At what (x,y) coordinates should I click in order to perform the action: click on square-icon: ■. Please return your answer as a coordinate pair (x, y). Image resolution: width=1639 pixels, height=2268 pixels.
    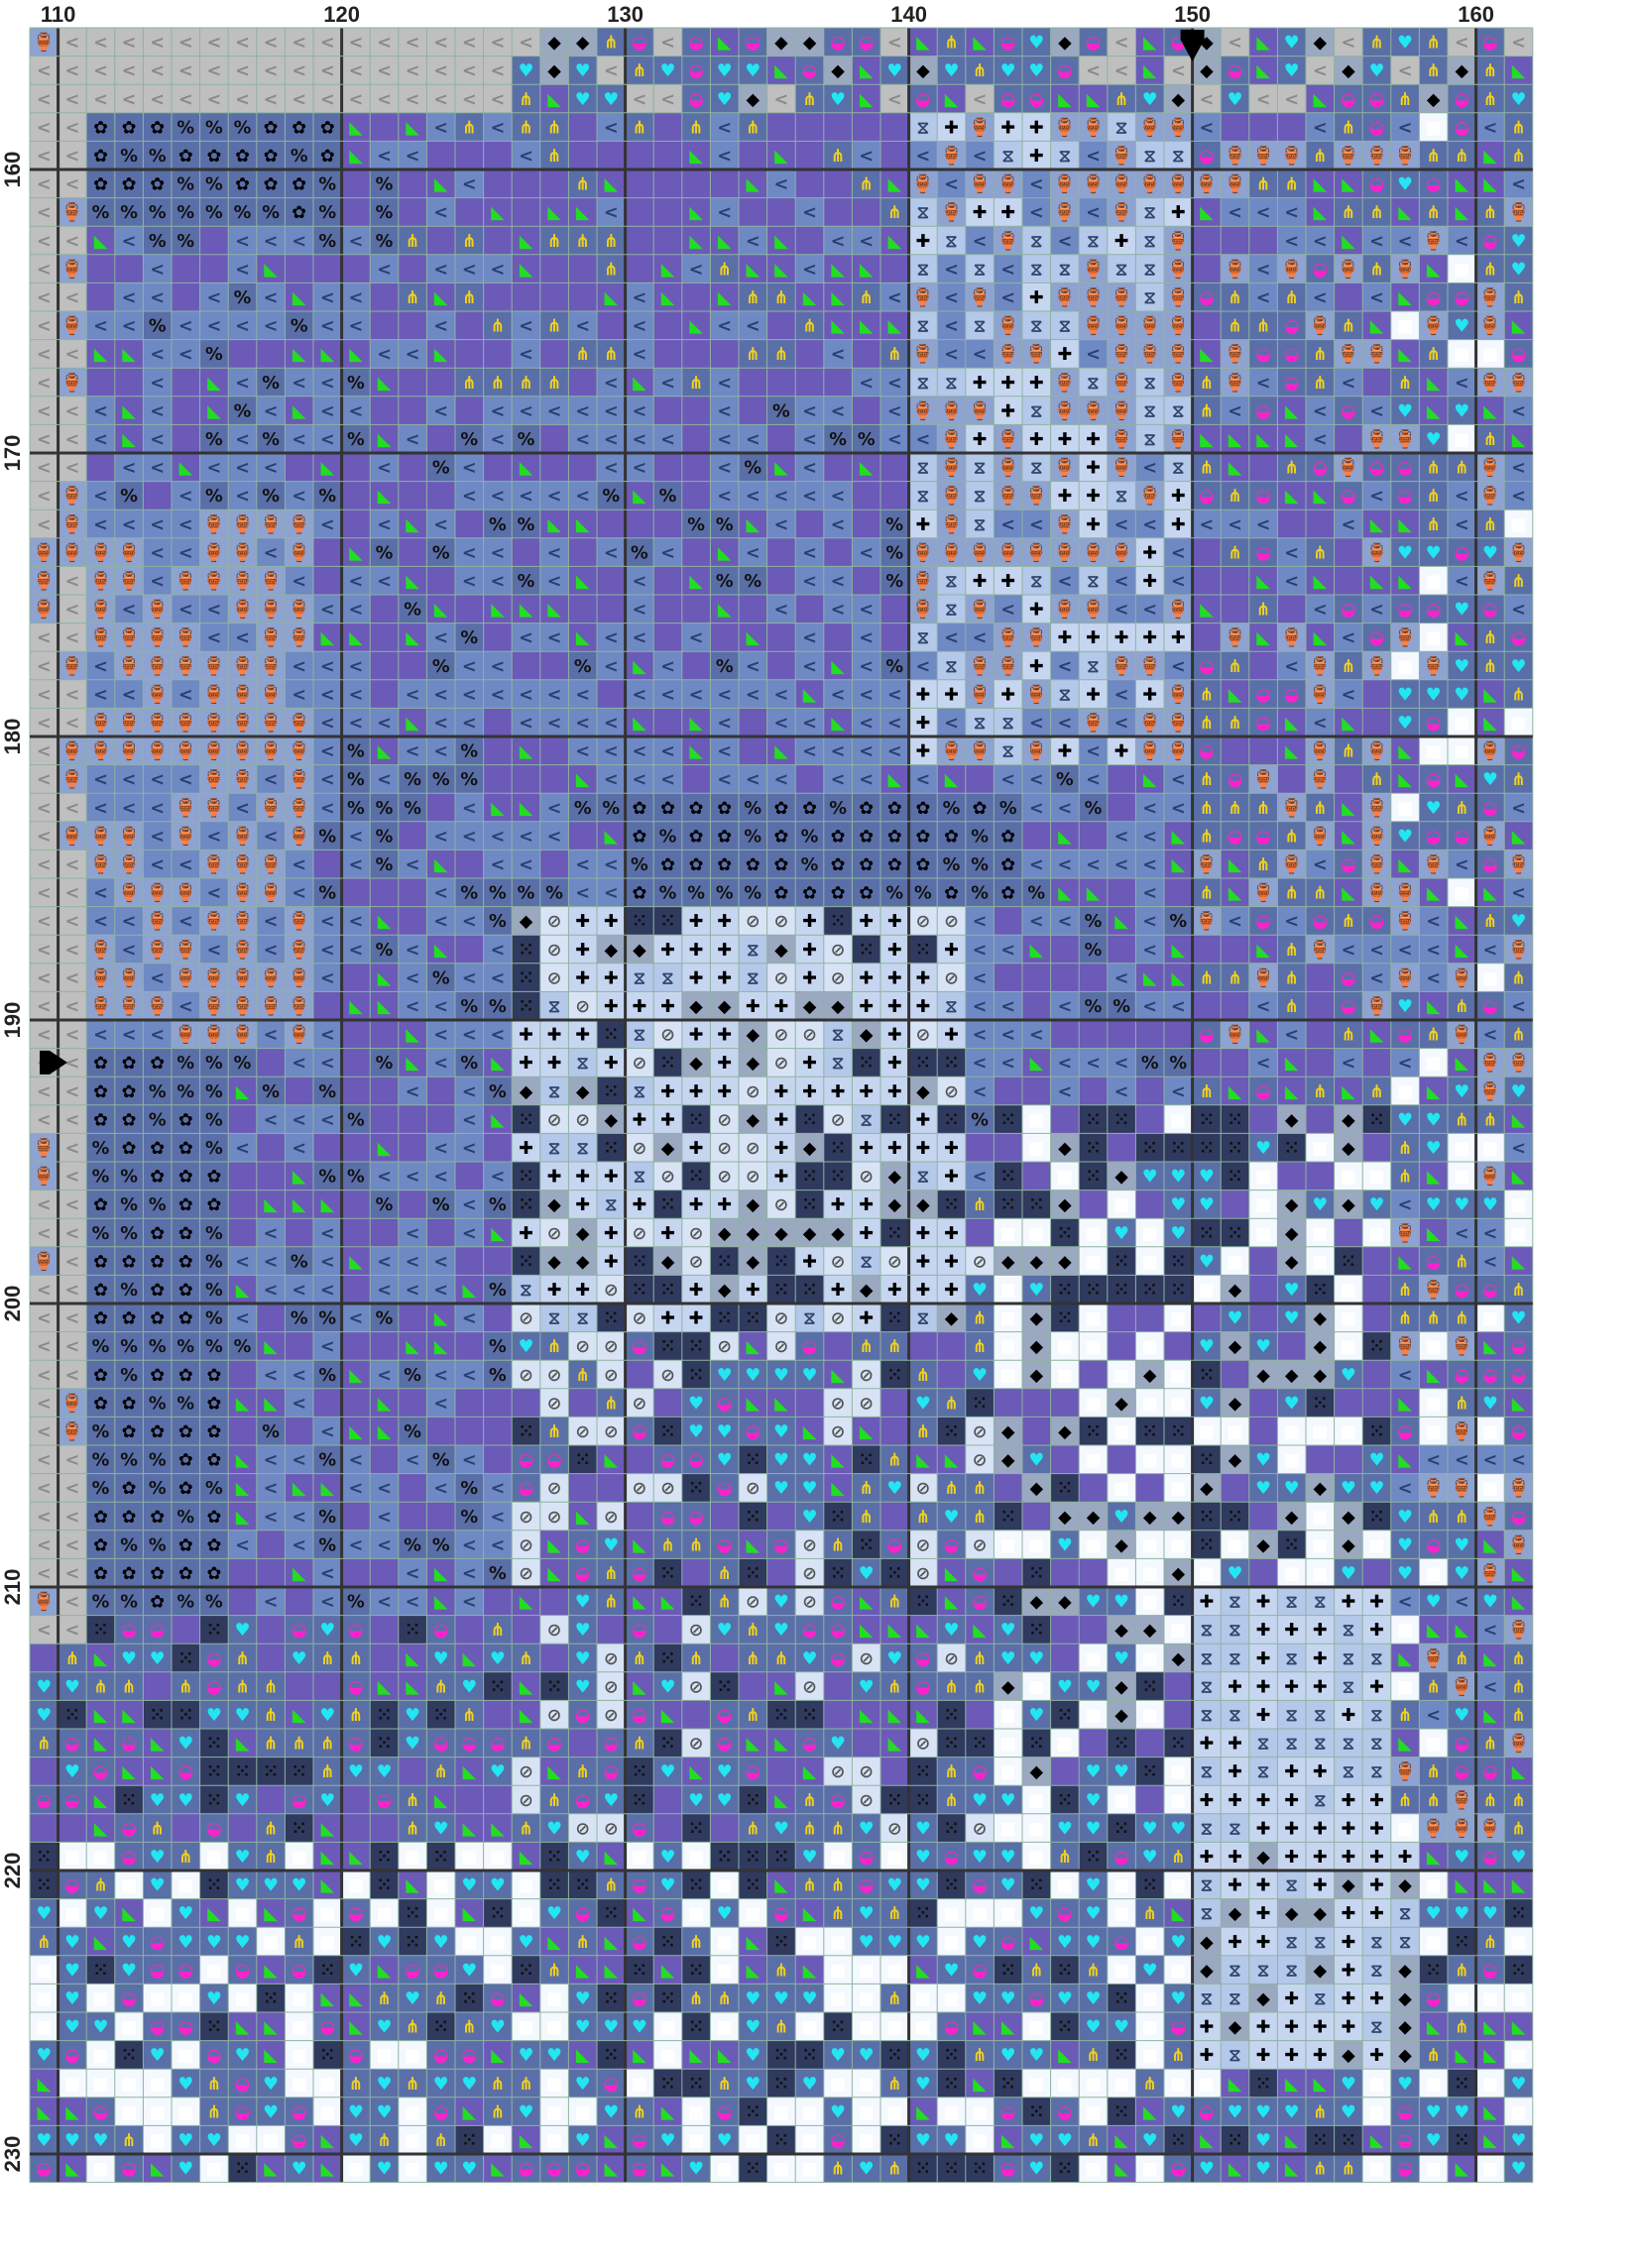
    Looking at the image, I should click on (1434, 128).